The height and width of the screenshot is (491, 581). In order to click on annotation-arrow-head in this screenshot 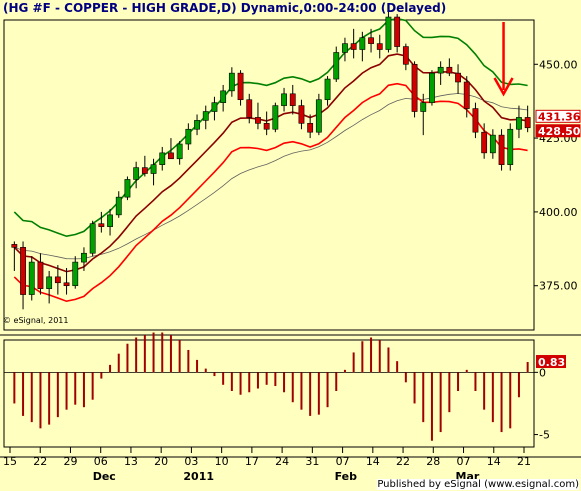, I will do `click(503, 87)`.